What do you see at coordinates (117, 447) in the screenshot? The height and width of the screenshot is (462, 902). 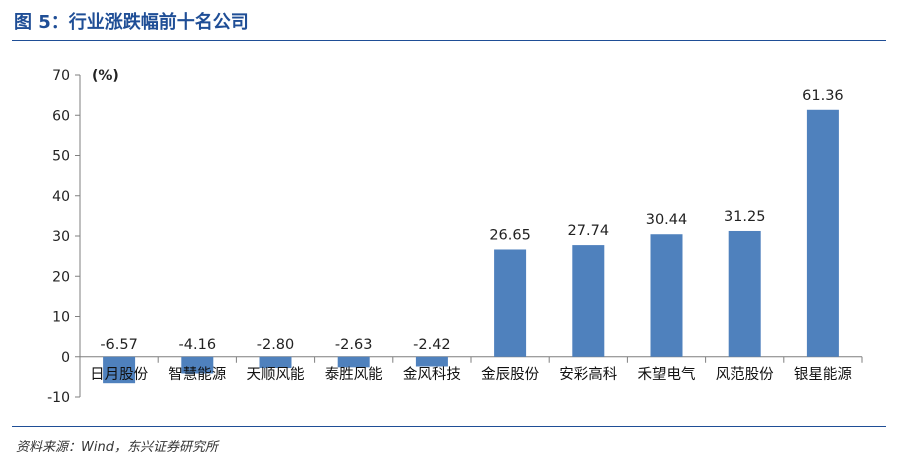 I see `source-note: 资料来源：Wind，东兴证券研究所` at bounding box center [117, 447].